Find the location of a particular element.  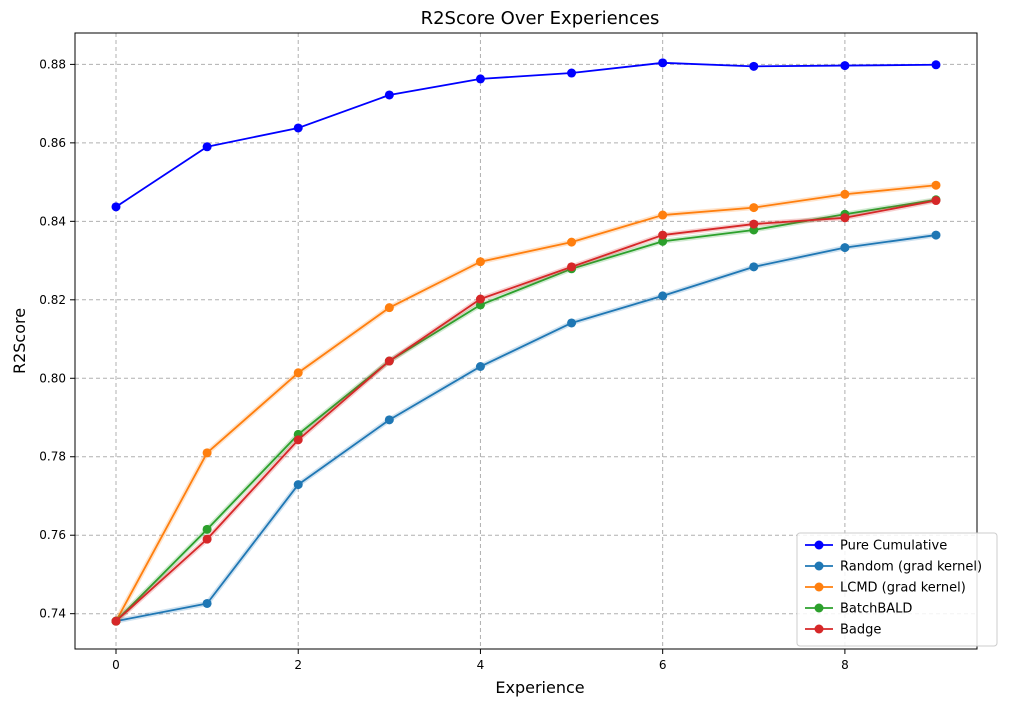

y-axis-label: R2Score is located at coordinates (19, 341).